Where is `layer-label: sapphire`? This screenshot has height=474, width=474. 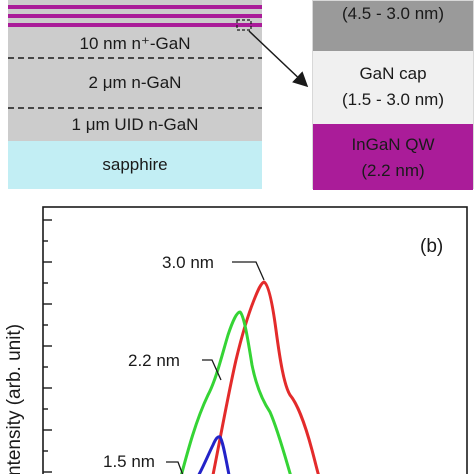
layer-label: sapphire is located at coordinates (135, 164).